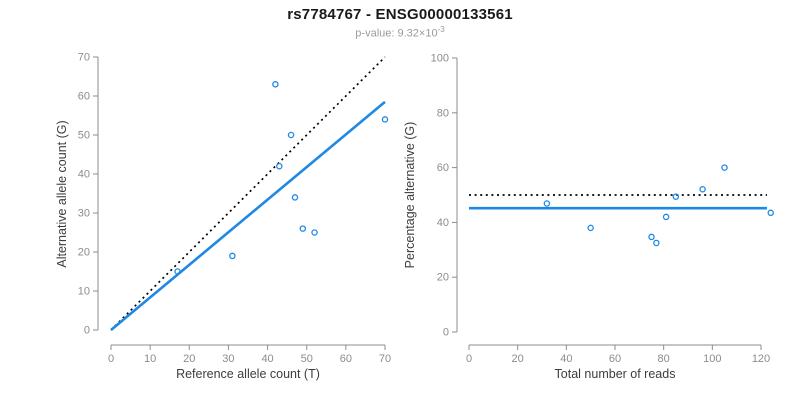 The image size is (800, 400). What do you see at coordinates (62, 193) in the screenshot?
I see `y-axis-title: Alternative allele count (G)` at bounding box center [62, 193].